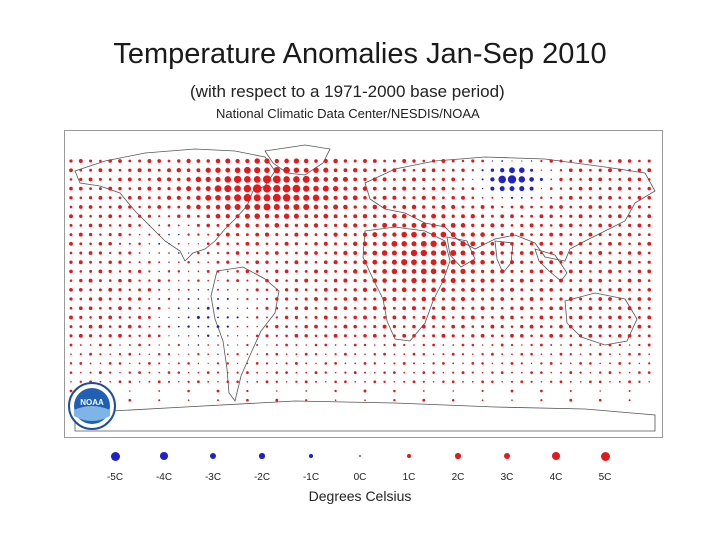 The image size is (720, 540). Describe the element at coordinates (311, 477) in the screenshot. I see `legend-label: -1C` at that location.